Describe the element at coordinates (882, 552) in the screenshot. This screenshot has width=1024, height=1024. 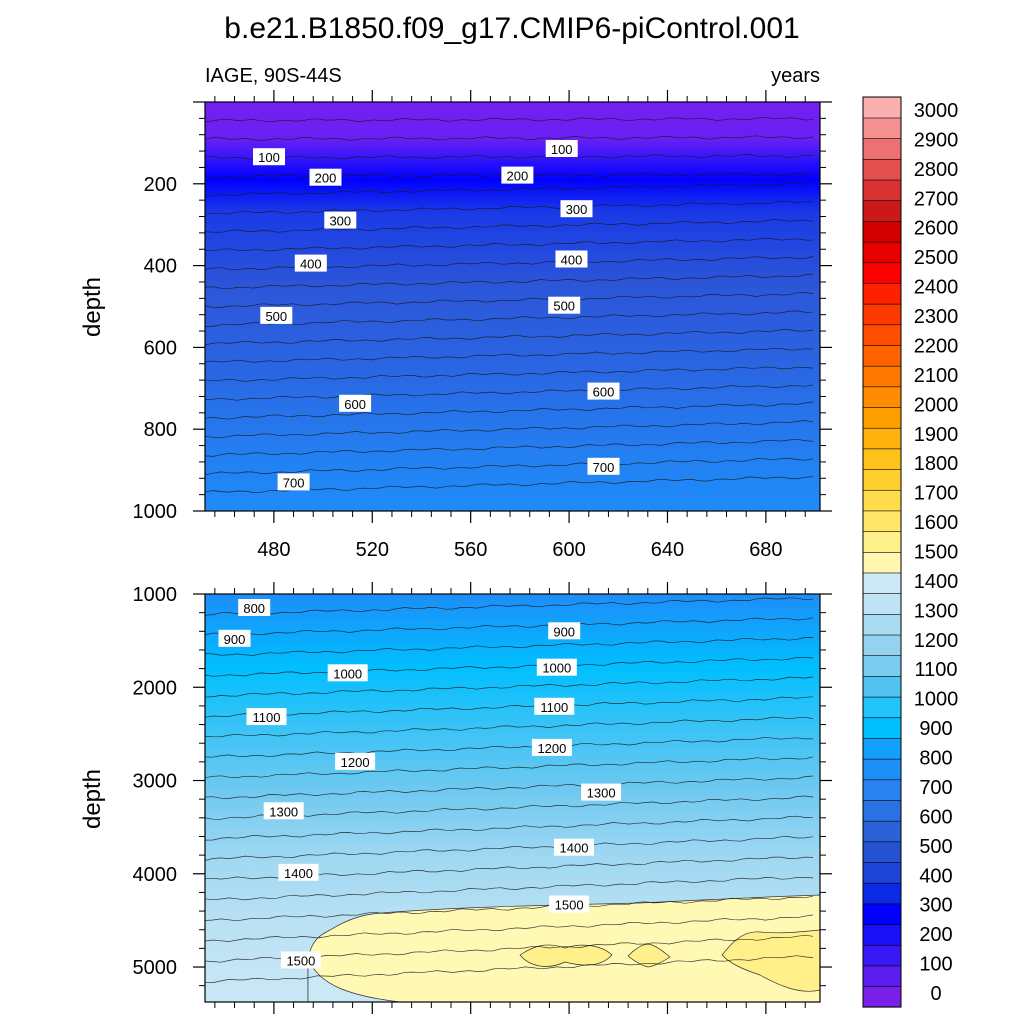
I see `colorbar-frame` at that location.